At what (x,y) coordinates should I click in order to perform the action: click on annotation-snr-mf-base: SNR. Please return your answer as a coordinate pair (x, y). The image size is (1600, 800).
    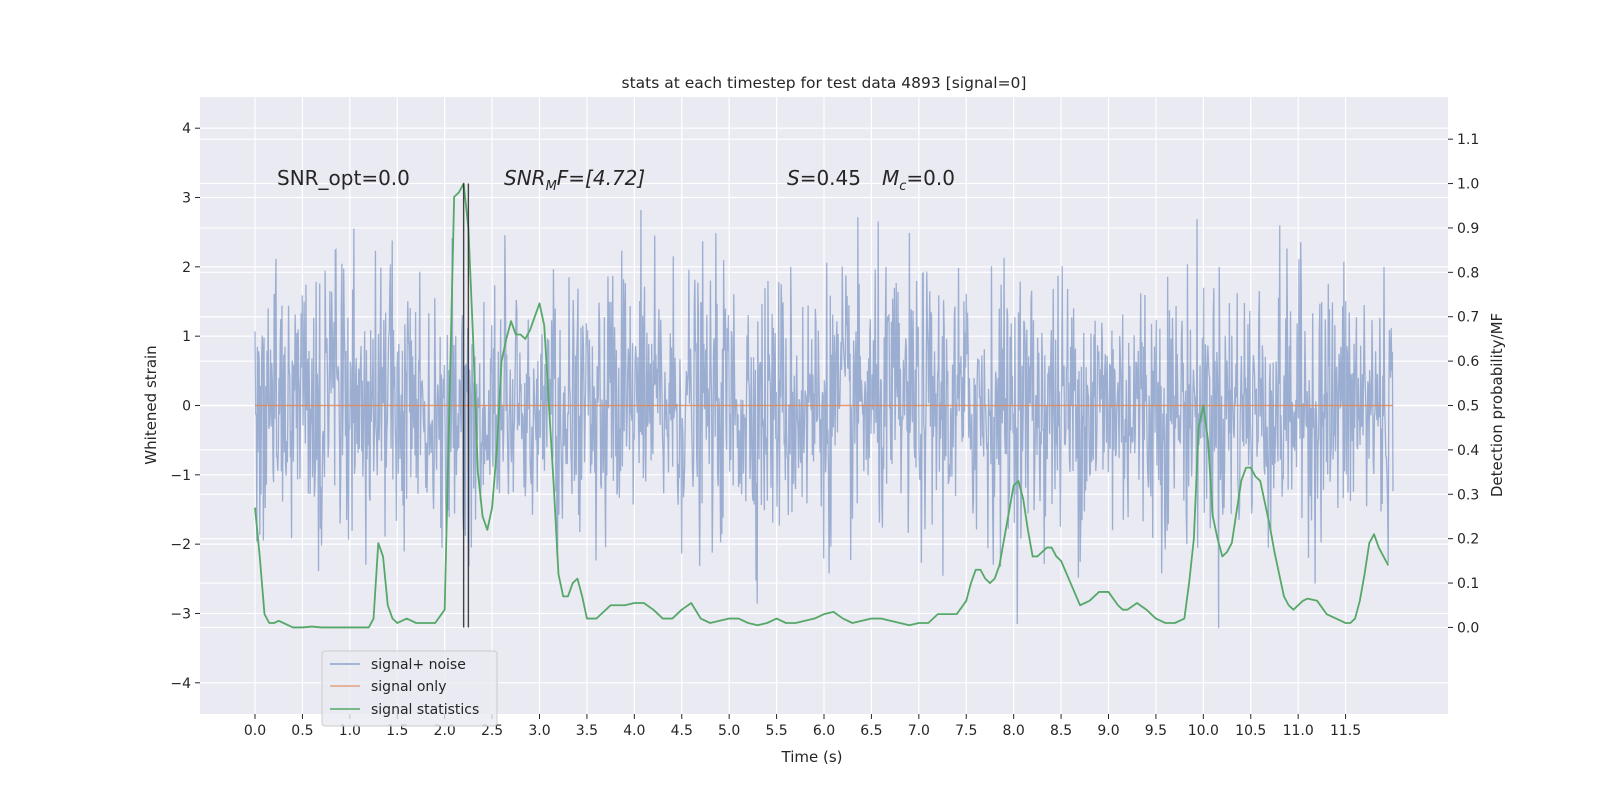
    Looking at the image, I should click on (525, 178).